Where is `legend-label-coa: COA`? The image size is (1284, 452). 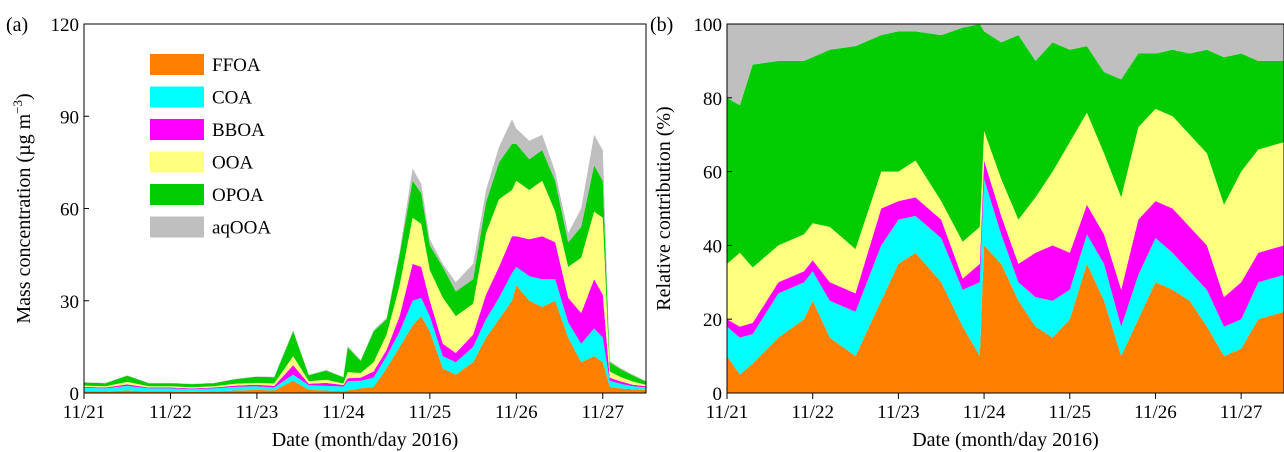 legend-label-coa: COA is located at coordinates (232, 98).